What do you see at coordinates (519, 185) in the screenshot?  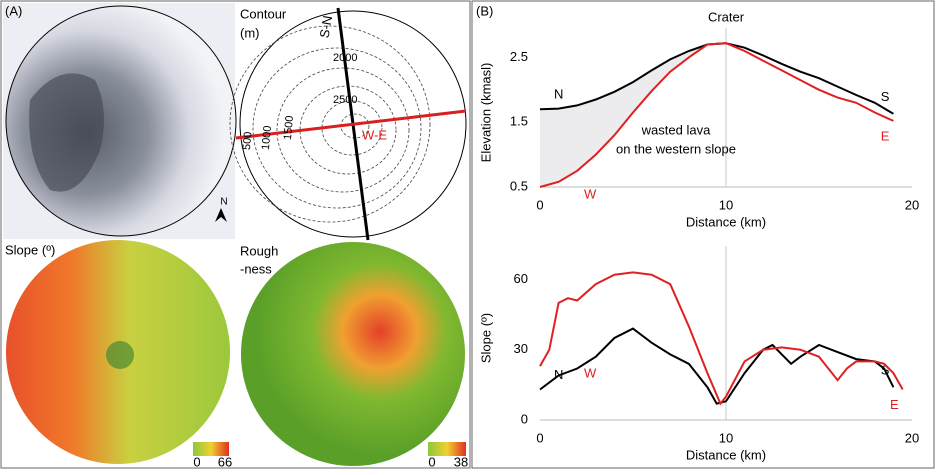 I see `y-tick-label: 0.5` at bounding box center [519, 185].